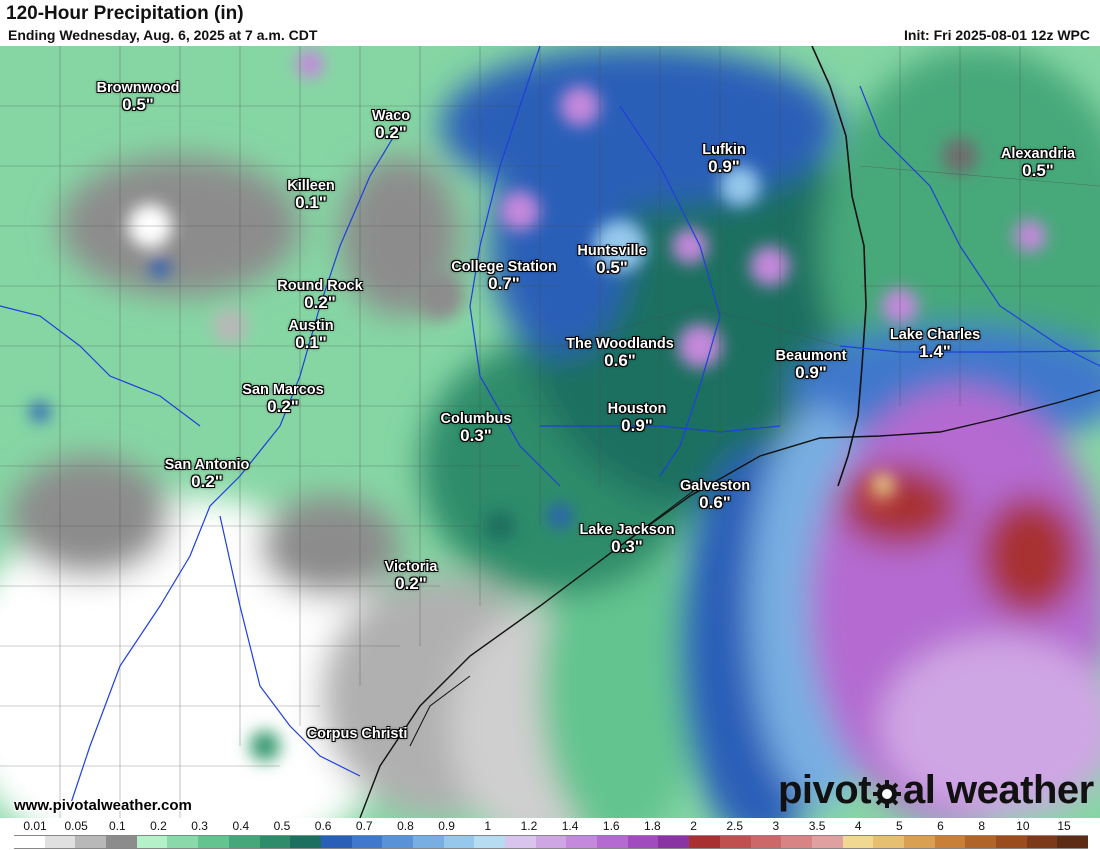 Image resolution: width=1100 pixels, height=850 pixels. What do you see at coordinates (735, 826) in the screenshot?
I see `legend-tick-label: 2.5` at bounding box center [735, 826].